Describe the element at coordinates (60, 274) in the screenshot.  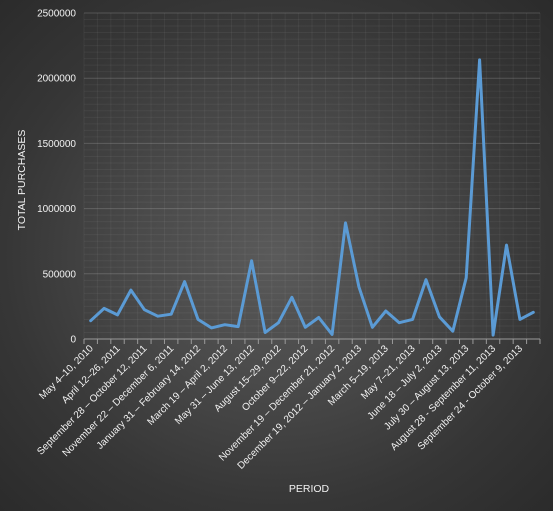
I see `y-tick-label: 500000` at that location.